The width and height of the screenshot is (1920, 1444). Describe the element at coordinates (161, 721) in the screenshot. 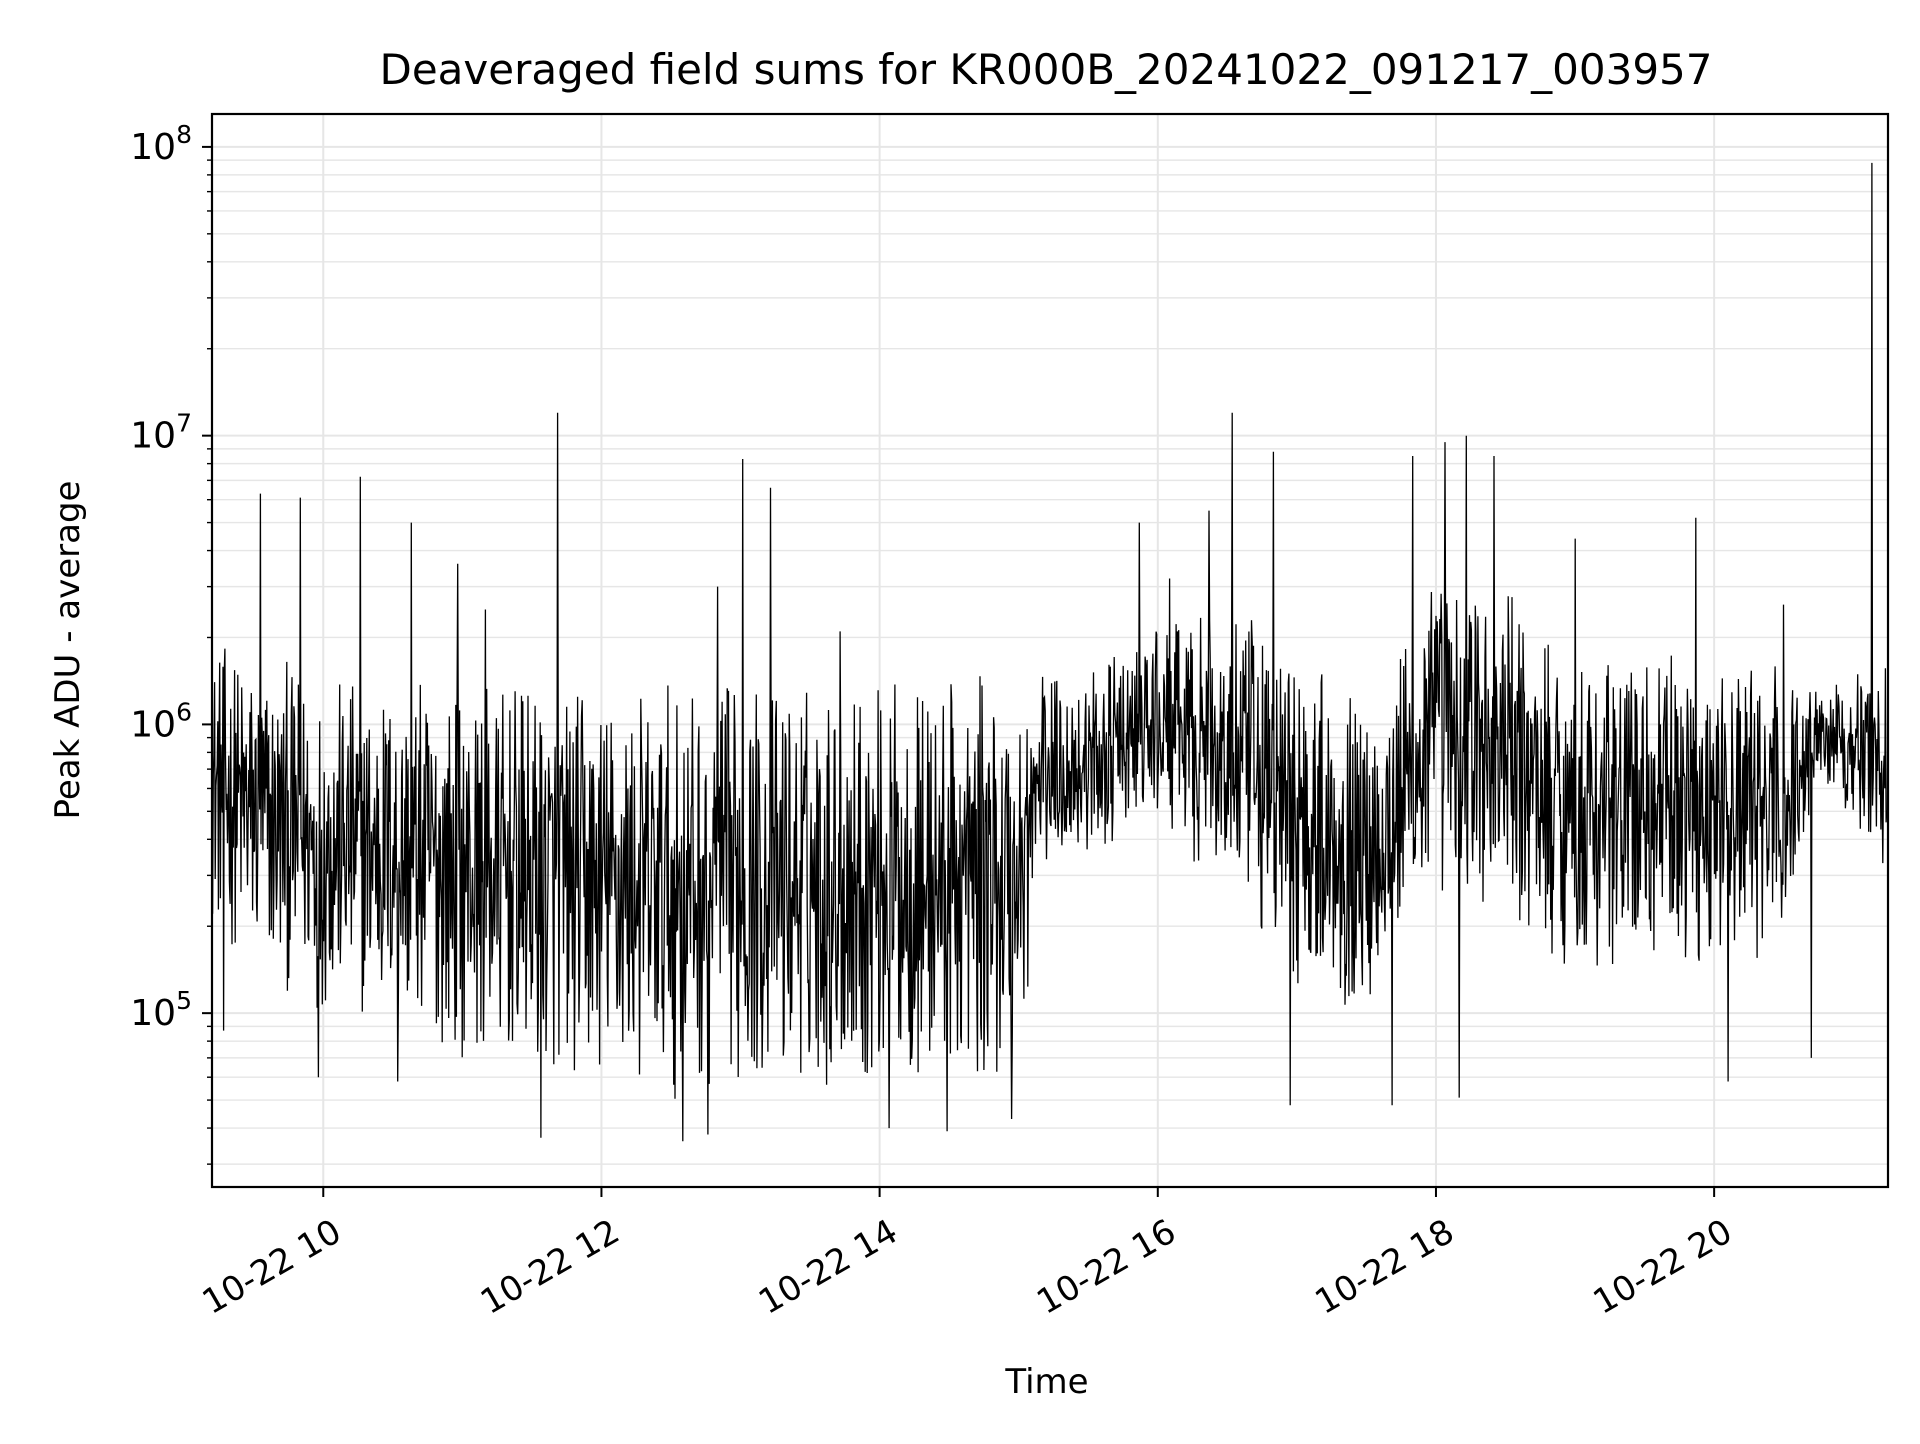

I see `y-tick-label: 10⁶` at that location.